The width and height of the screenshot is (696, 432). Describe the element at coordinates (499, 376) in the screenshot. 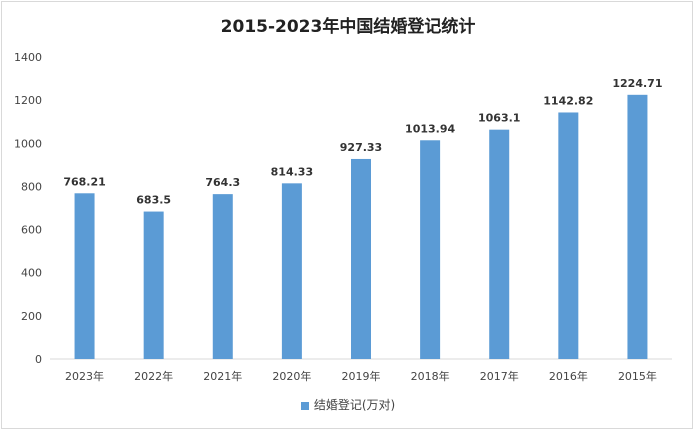

I see `x-tick-label: 2017年` at that location.